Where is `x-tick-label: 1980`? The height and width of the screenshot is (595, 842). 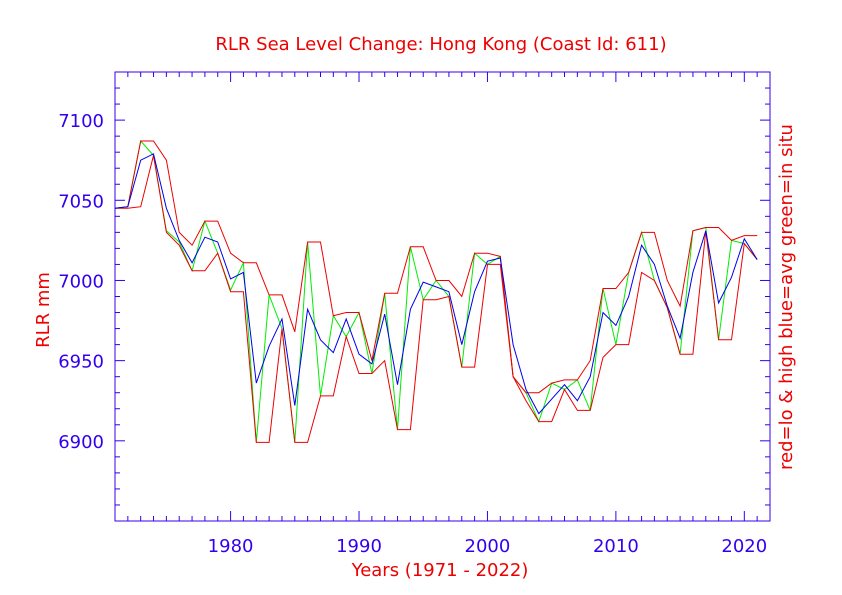 x-tick-label: 1980 is located at coordinates (231, 546).